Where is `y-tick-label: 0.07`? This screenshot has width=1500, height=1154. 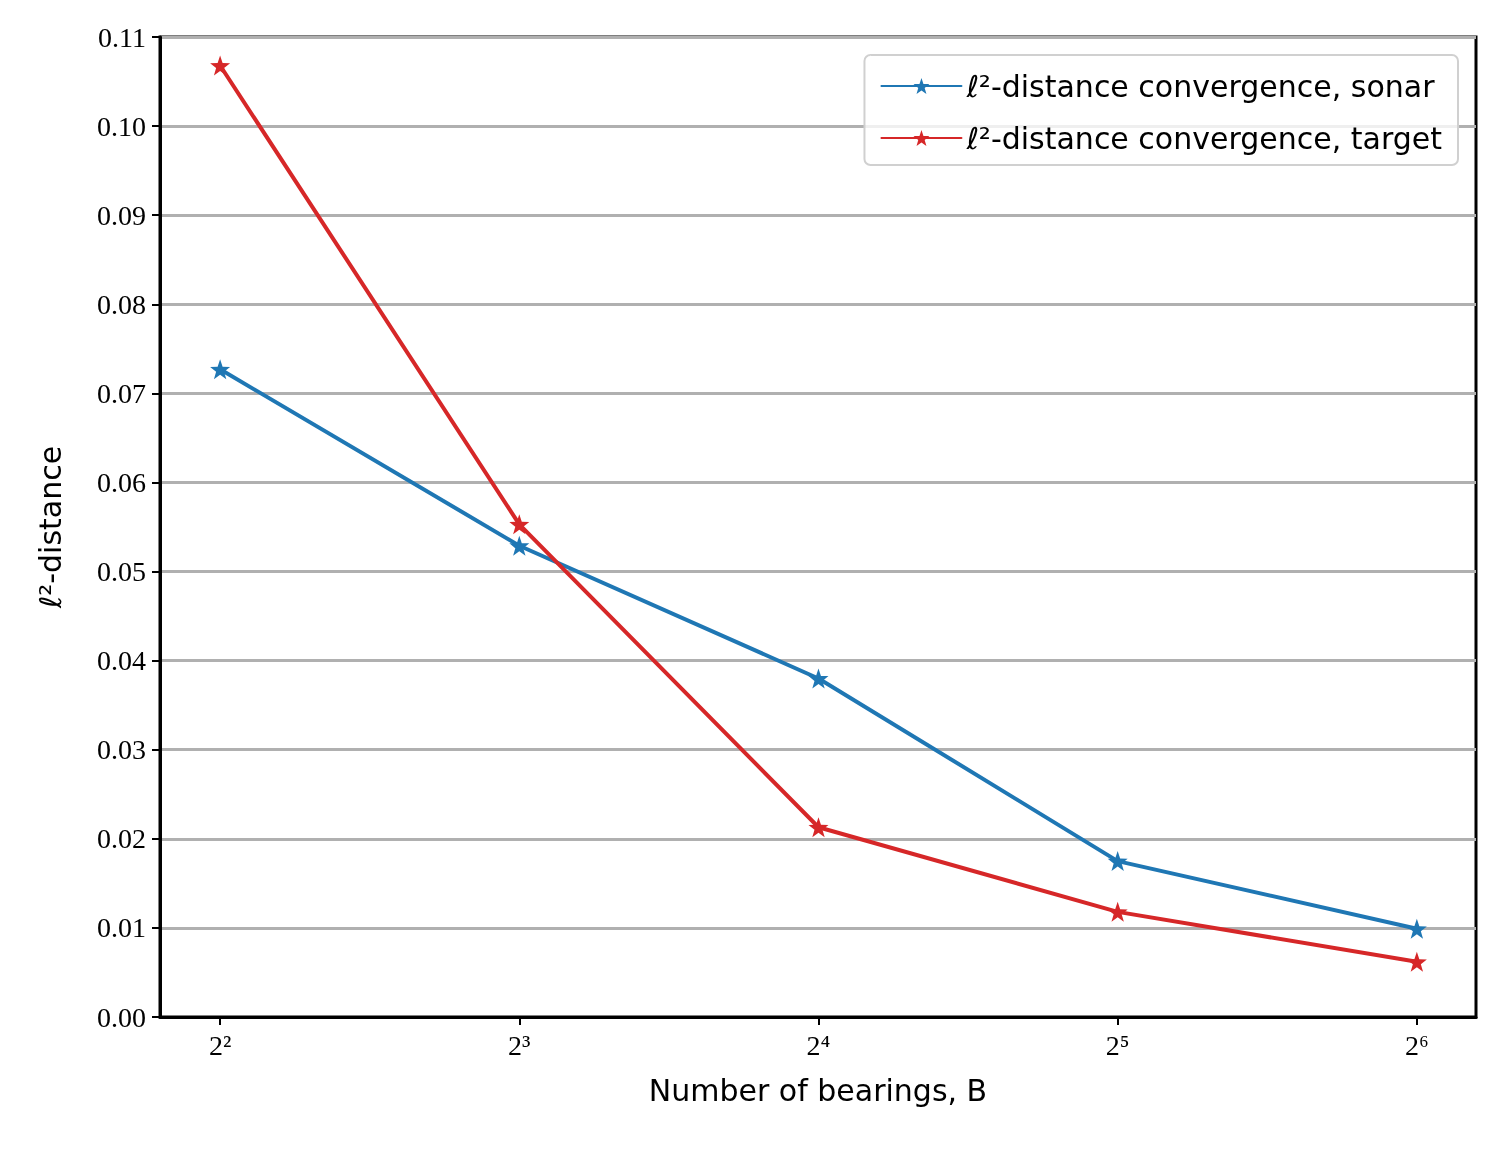
y-tick-label: 0.07 is located at coordinates (121, 393).